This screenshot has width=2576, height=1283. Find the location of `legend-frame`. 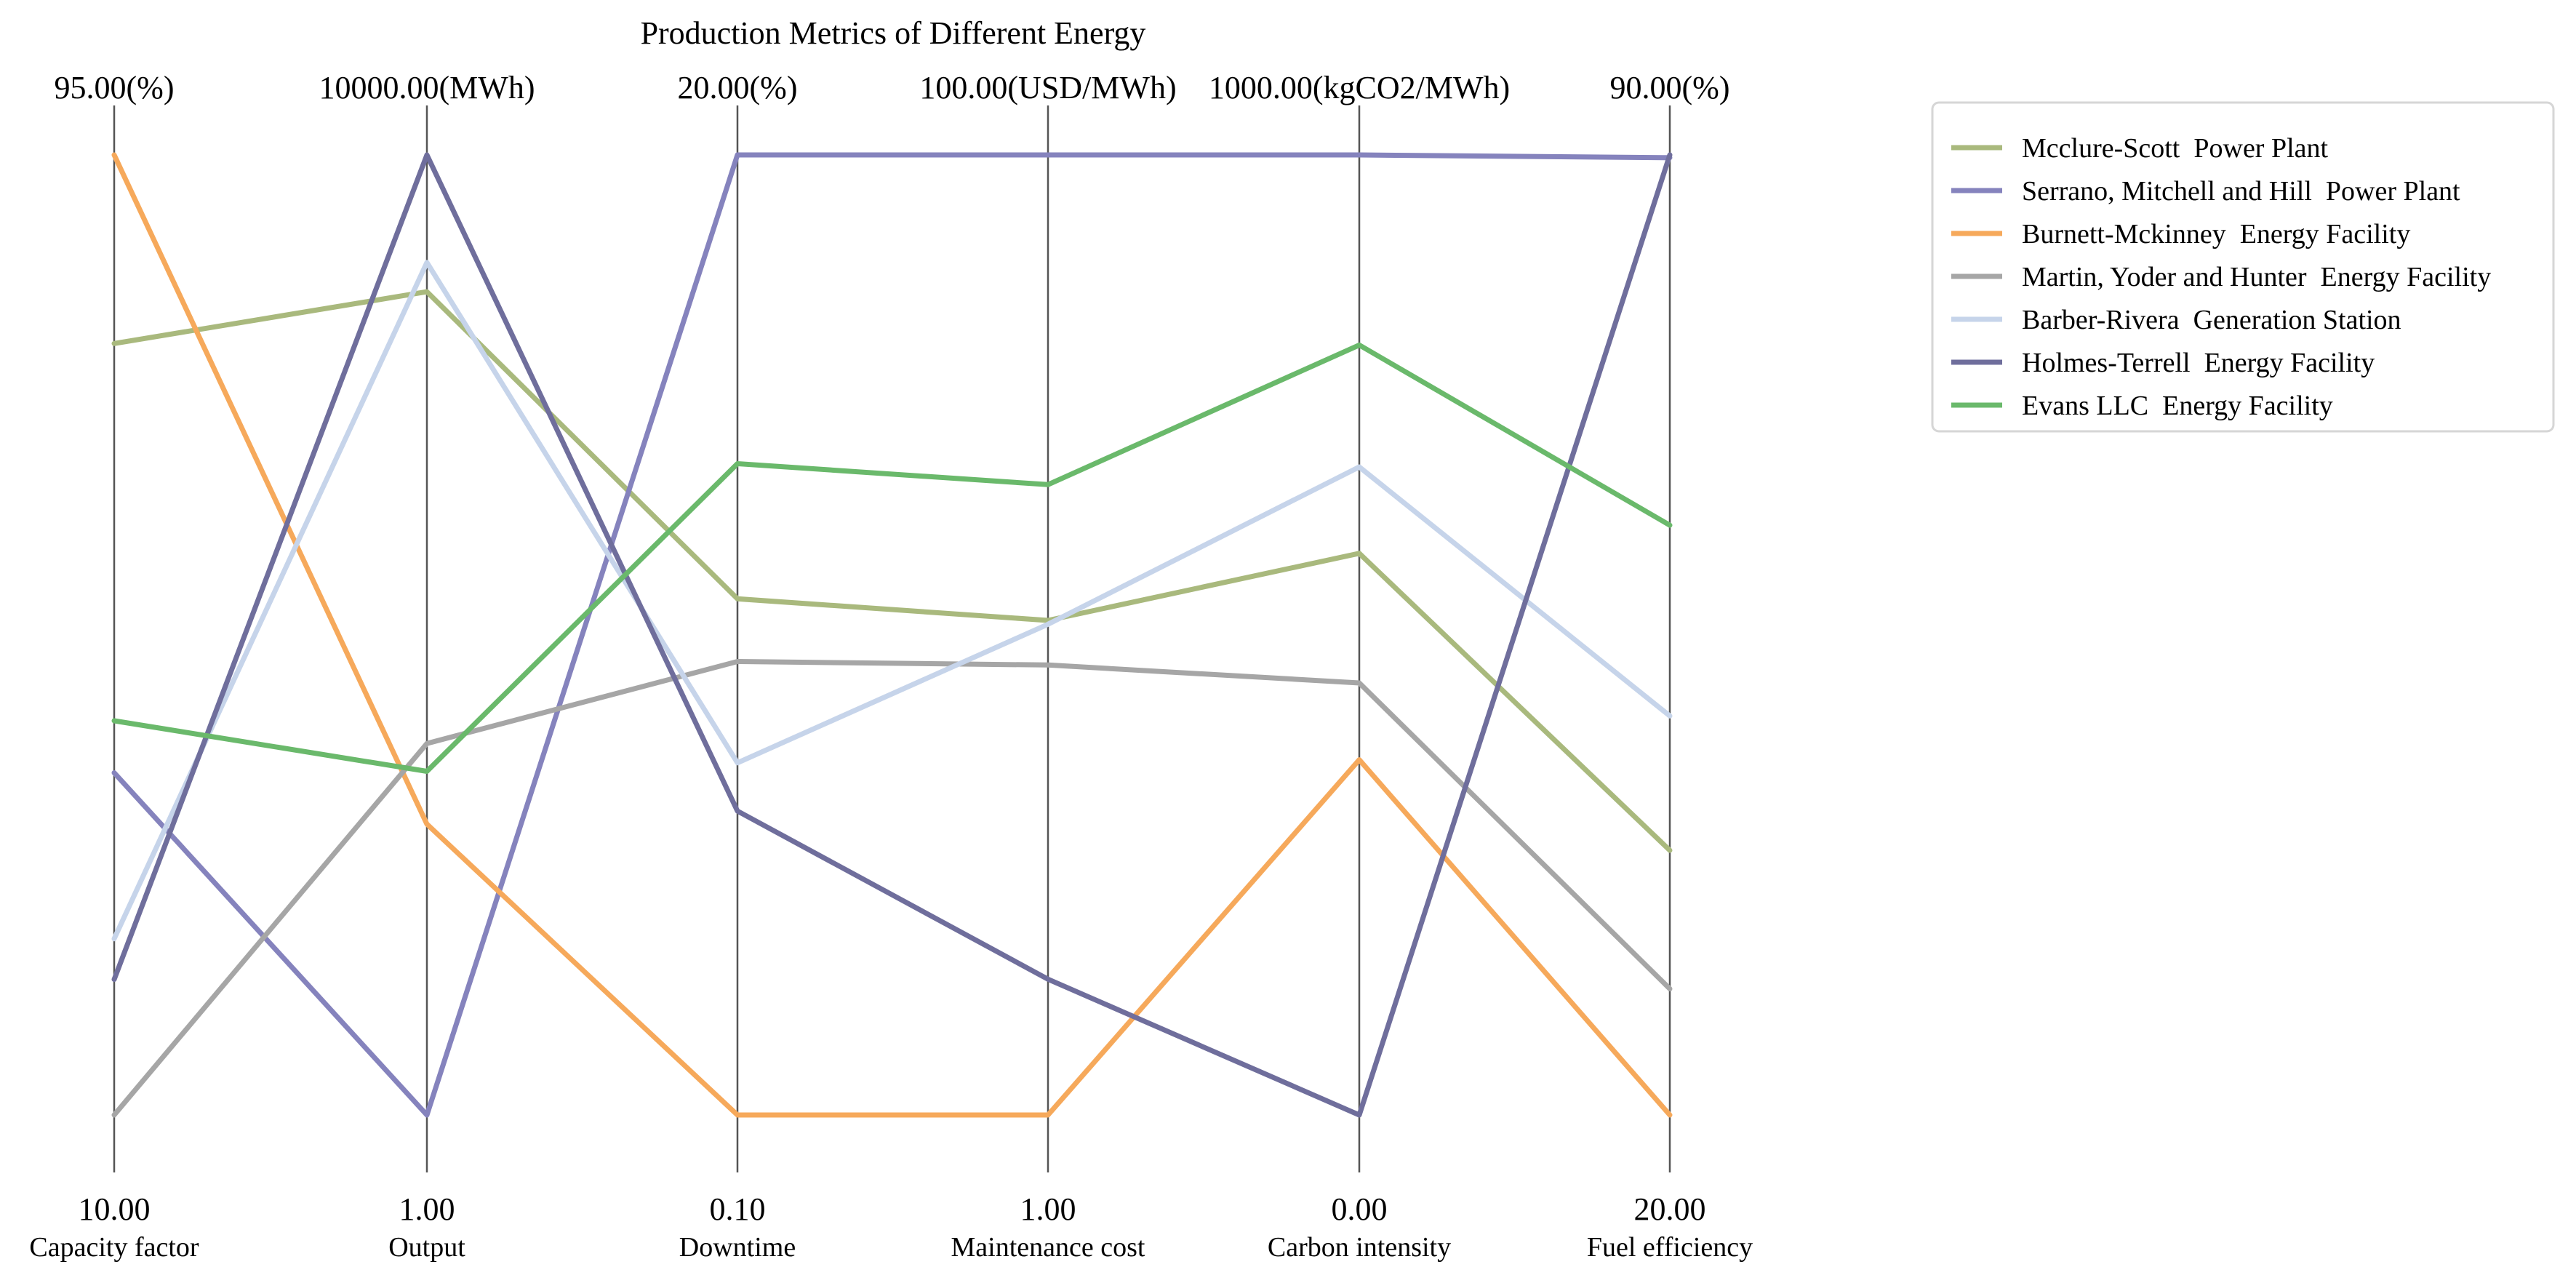

legend-frame is located at coordinates (2243, 267).